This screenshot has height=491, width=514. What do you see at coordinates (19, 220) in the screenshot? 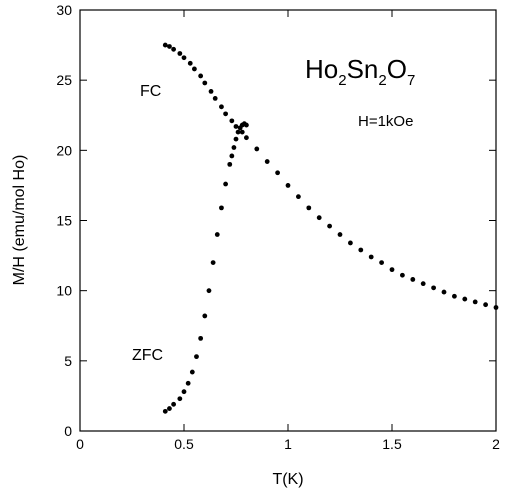
I see `y-axis-label: M/H (emu/mol Ho)` at bounding box center [19, 220].